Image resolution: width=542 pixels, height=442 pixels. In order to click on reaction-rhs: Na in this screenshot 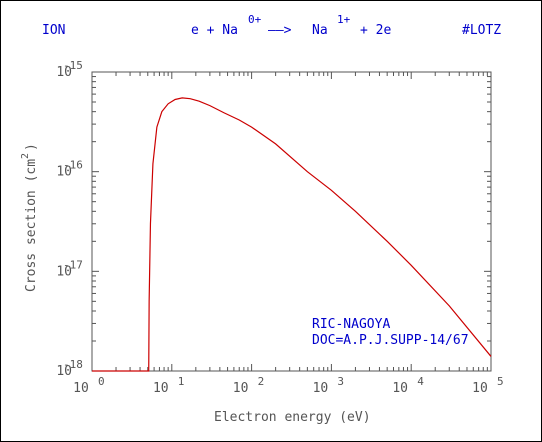, I will do `click(320, 30)`.